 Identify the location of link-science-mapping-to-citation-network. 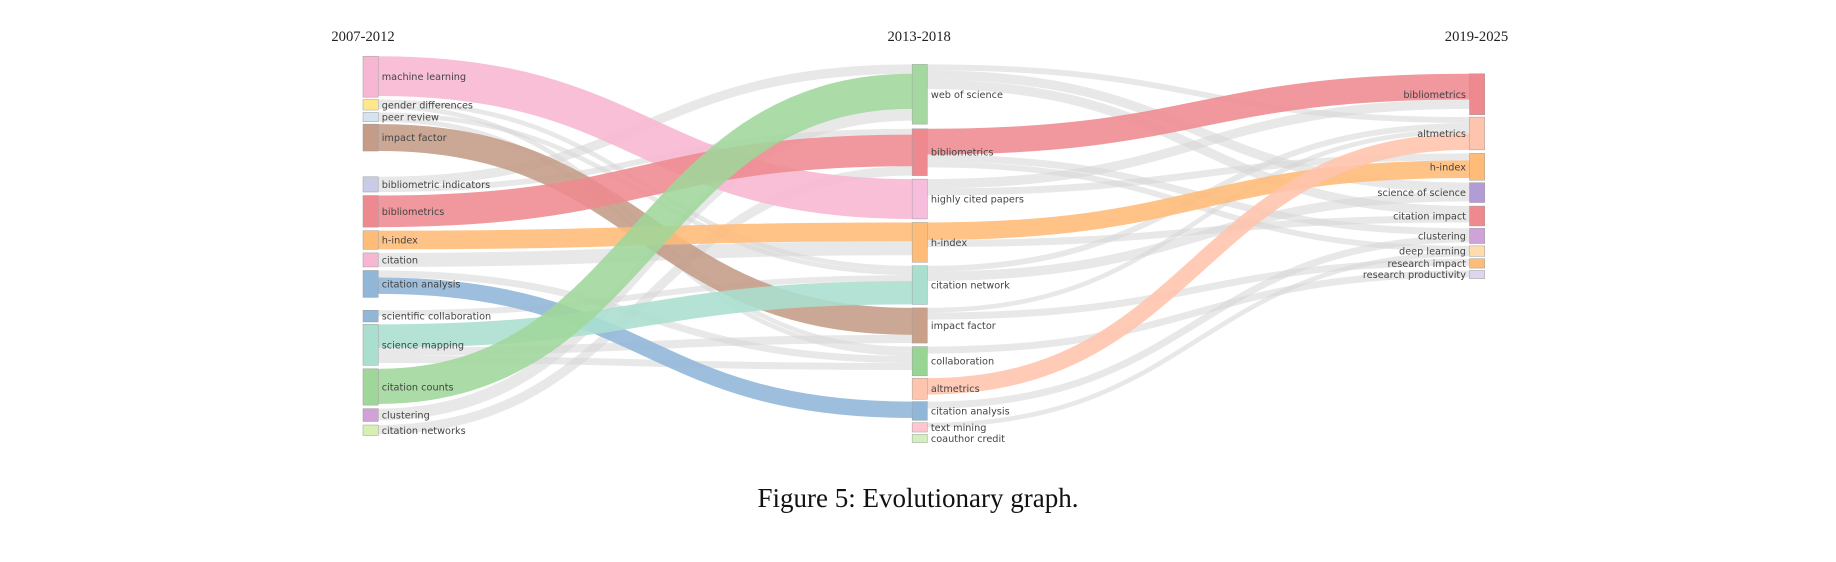
(645, 314).